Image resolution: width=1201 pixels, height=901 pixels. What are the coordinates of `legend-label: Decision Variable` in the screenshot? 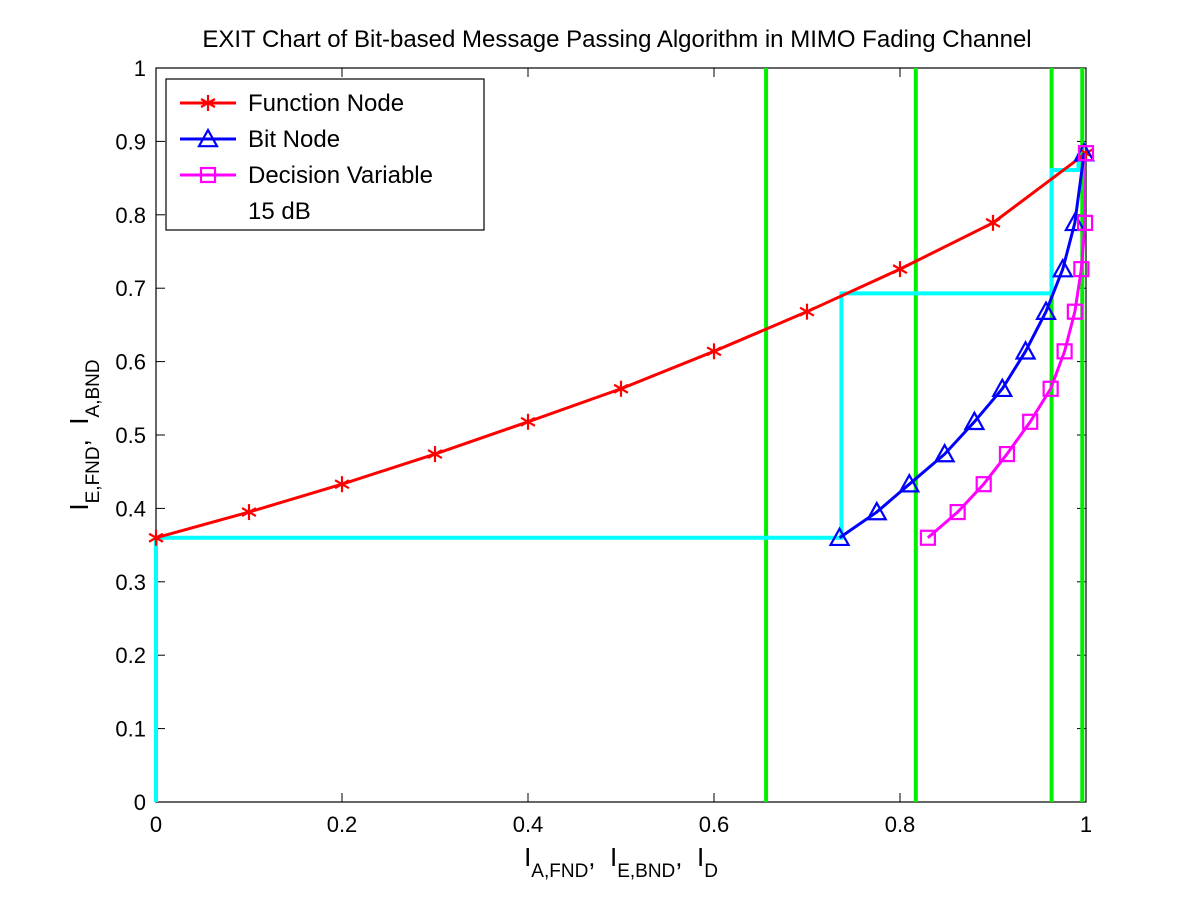 It's located at (340, 175).